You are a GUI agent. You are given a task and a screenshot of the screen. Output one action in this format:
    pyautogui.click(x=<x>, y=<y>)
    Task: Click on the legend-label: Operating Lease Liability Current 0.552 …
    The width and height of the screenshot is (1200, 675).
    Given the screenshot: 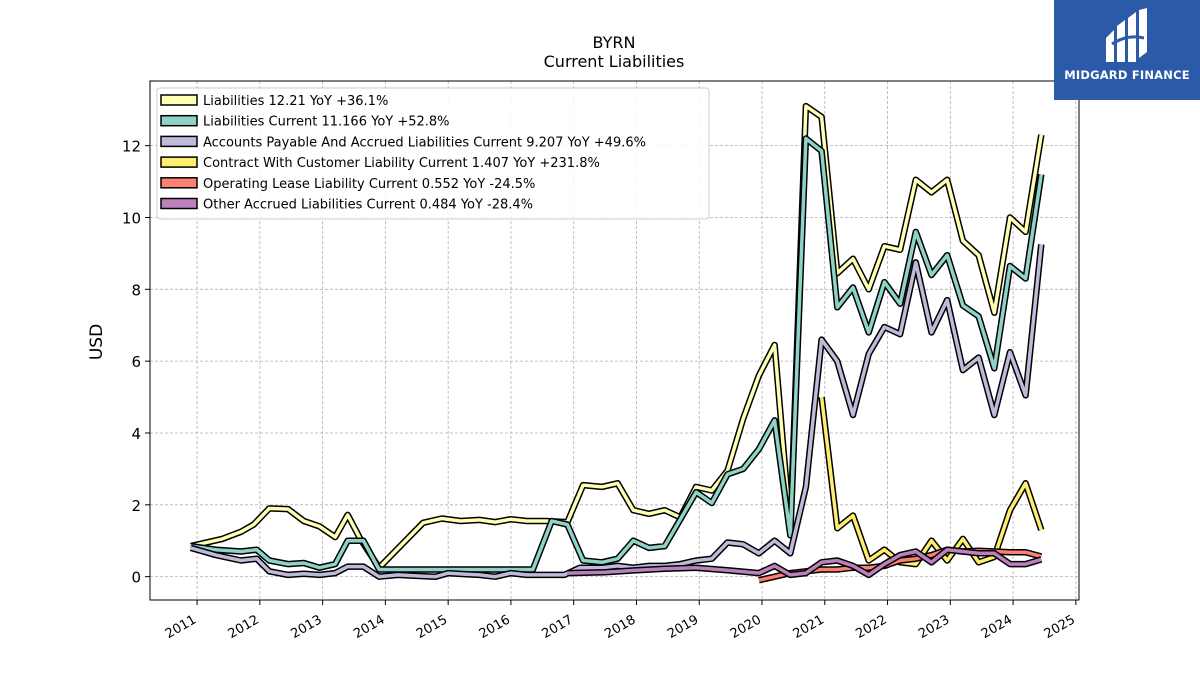 What is the action you would take?
    pyautogui.click(x=369, y=184)
    